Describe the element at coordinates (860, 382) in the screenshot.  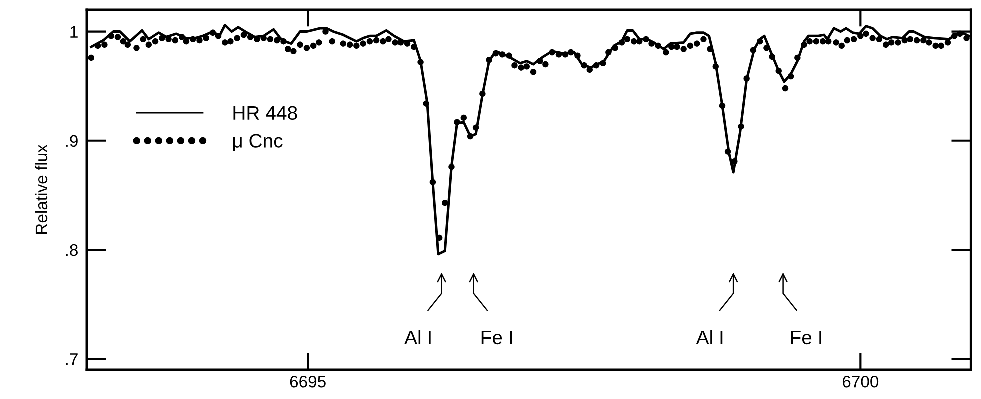
I see `x-tick-label: 6700` at that location.